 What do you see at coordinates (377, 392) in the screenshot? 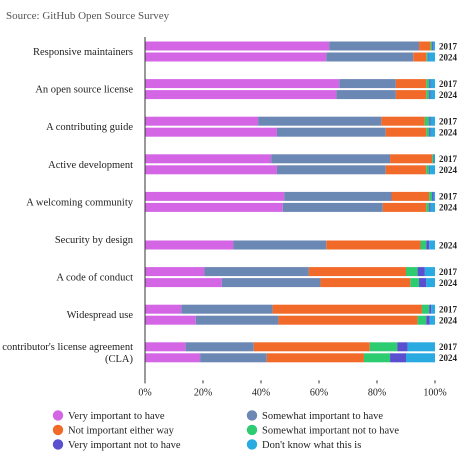
I see `x-tick-label: 80%` at bounding box center [377, 392].